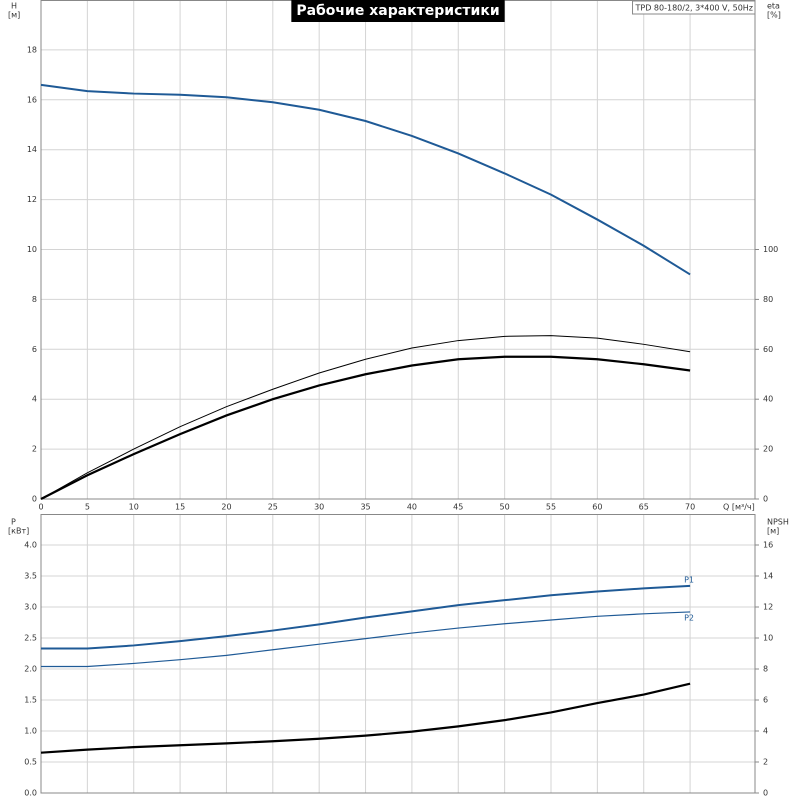  Describe the element at coordinates (768, 638) in the screenshot. I see `y2-tick-label: 10` at that location.